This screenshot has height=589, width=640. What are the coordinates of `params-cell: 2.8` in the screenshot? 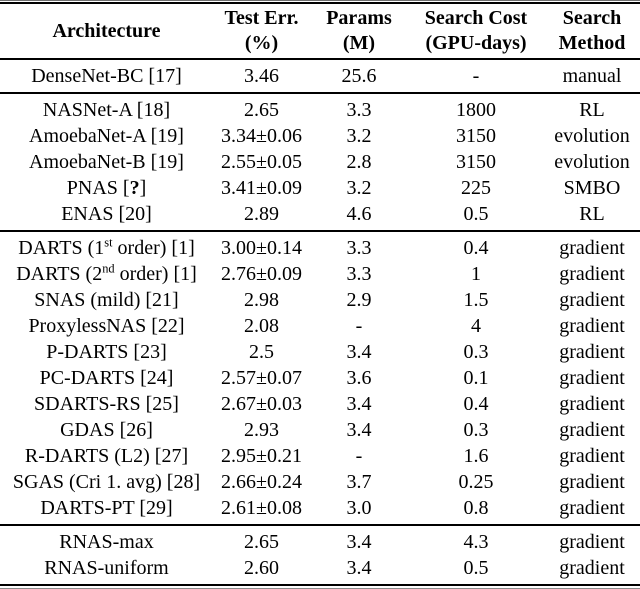 It's located at (359, 162).